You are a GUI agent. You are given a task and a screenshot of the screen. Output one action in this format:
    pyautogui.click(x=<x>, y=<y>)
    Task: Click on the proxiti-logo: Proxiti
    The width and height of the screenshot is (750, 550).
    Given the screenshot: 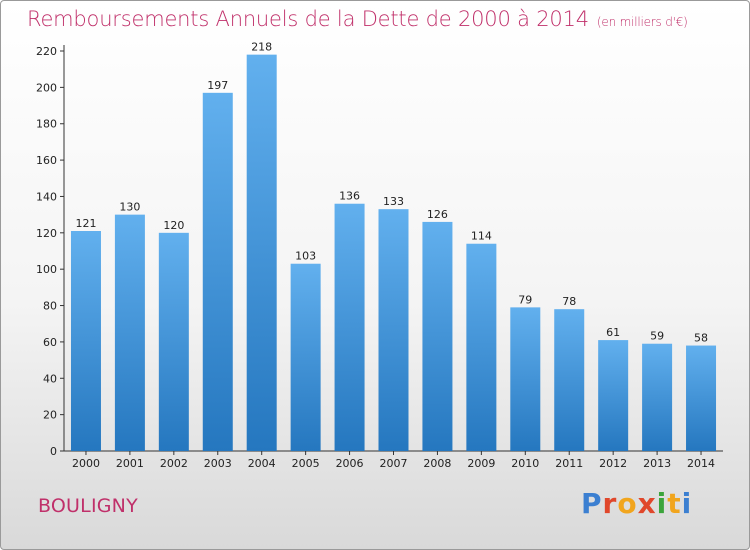 What is the action you would take?
    pyautogui.click(x=637, y=503)
    